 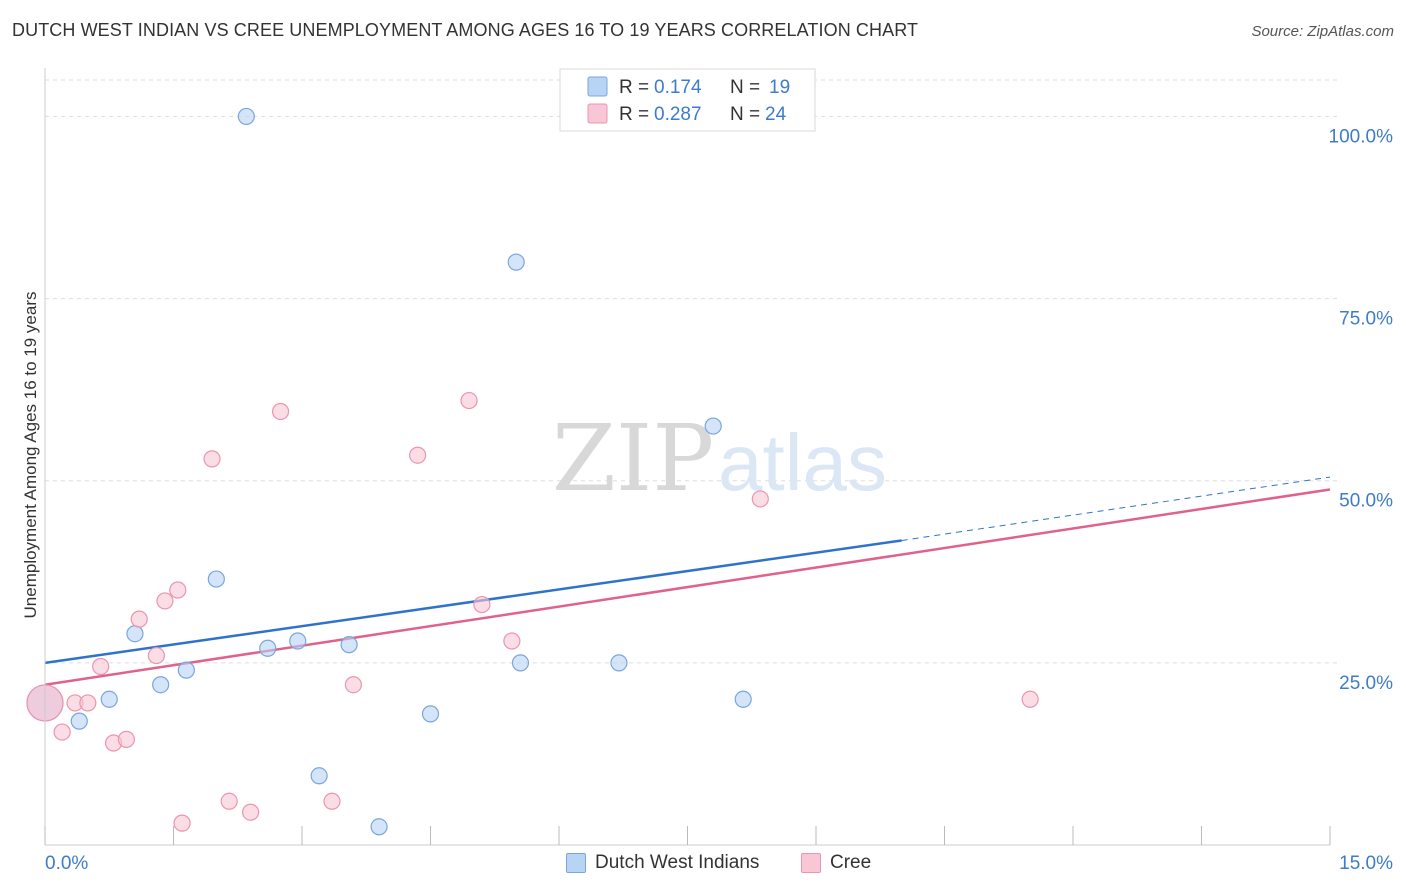 I want to click on legend-item-cree: Cree, so click(x=836, y=863).